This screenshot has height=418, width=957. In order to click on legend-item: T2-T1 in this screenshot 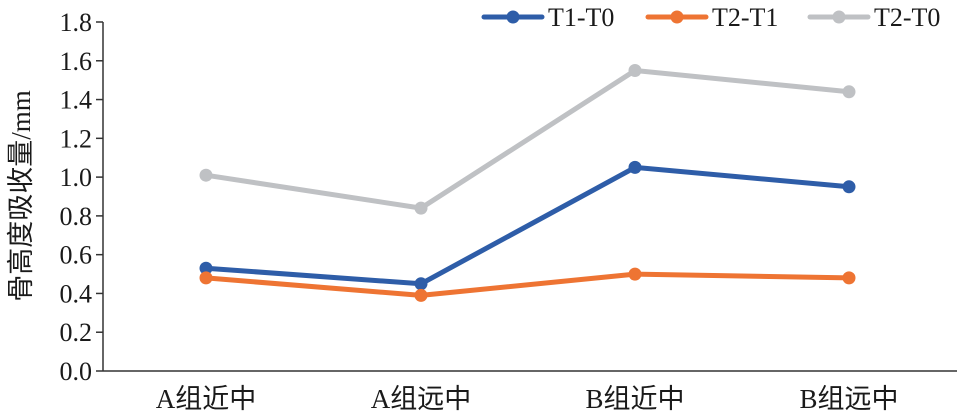, I will do `click(711, 17)`.